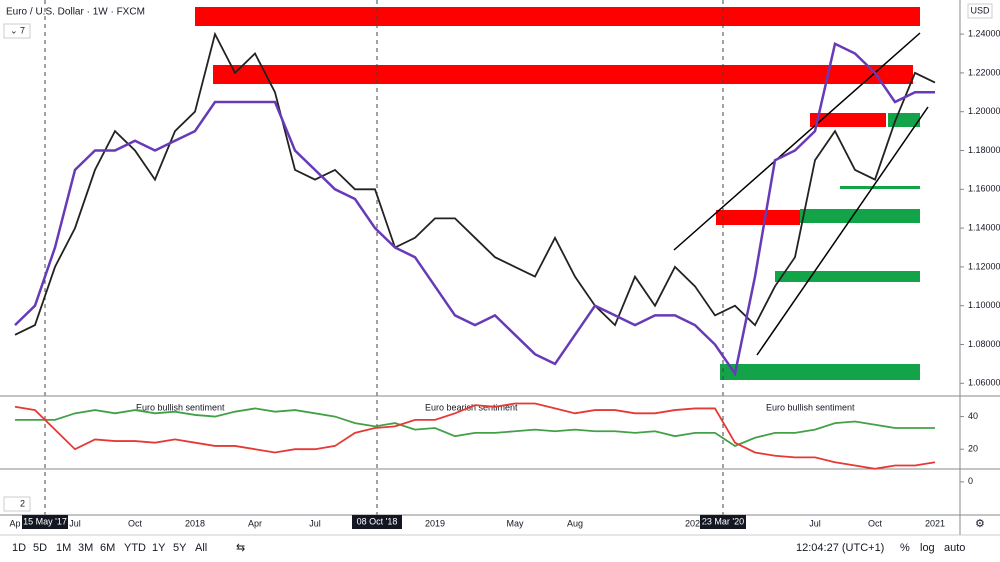  I want to click on currency: USD, so click(980, 10).